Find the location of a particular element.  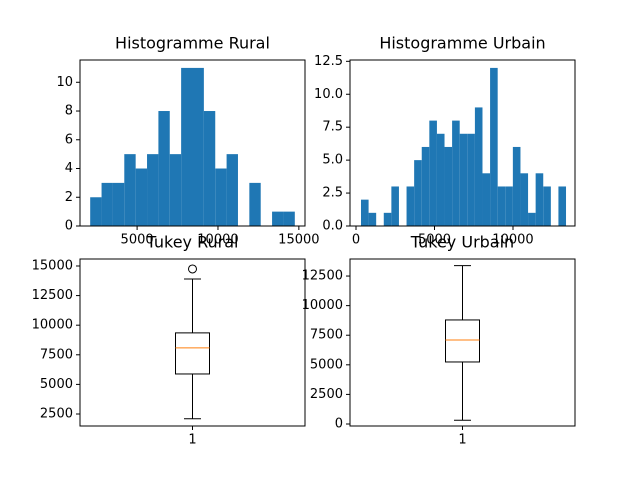

y-tick-label: 2.5 is located at coordinates (332, 193).